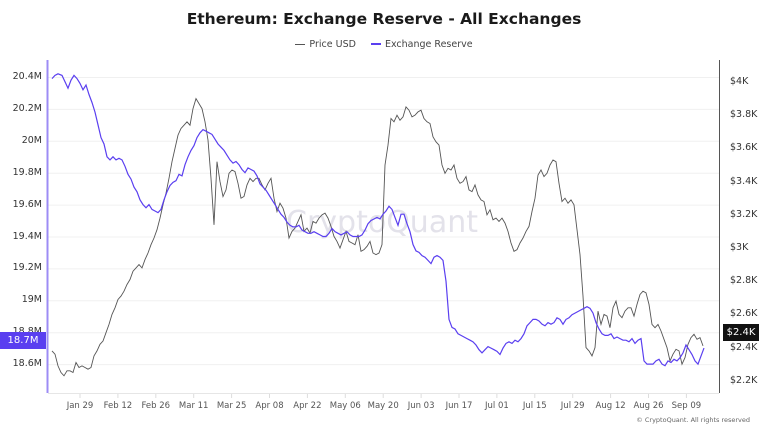 This screenshot has width=768, height=432. Describe the element at coordinates (744, 214) in the screenshot. I see `right-y-tick-label: $3.2K` at that location.